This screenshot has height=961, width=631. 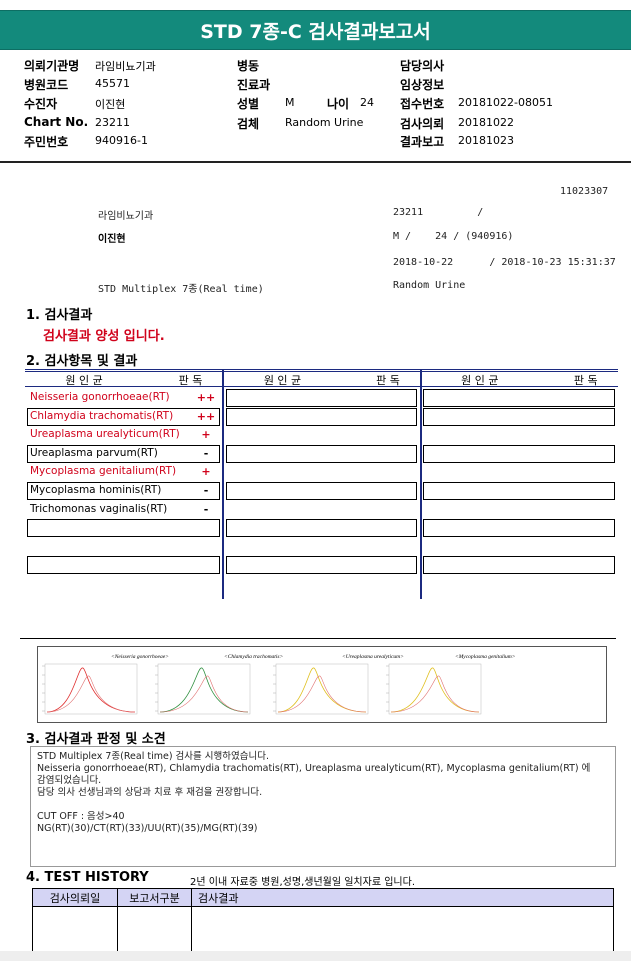 I want to click on label: 진료과, so click(x=254, y=85).